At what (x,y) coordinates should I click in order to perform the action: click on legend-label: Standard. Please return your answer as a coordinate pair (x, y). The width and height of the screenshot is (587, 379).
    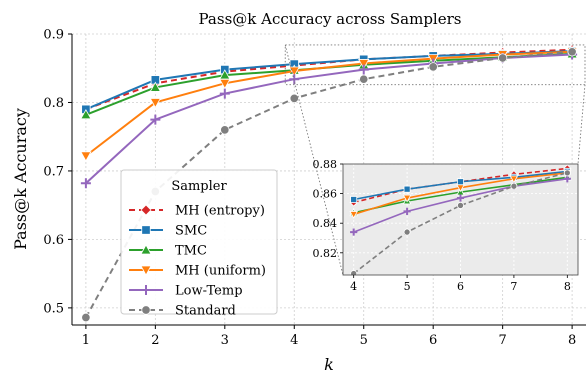
    Looking at the image, I should click on (205, 311).